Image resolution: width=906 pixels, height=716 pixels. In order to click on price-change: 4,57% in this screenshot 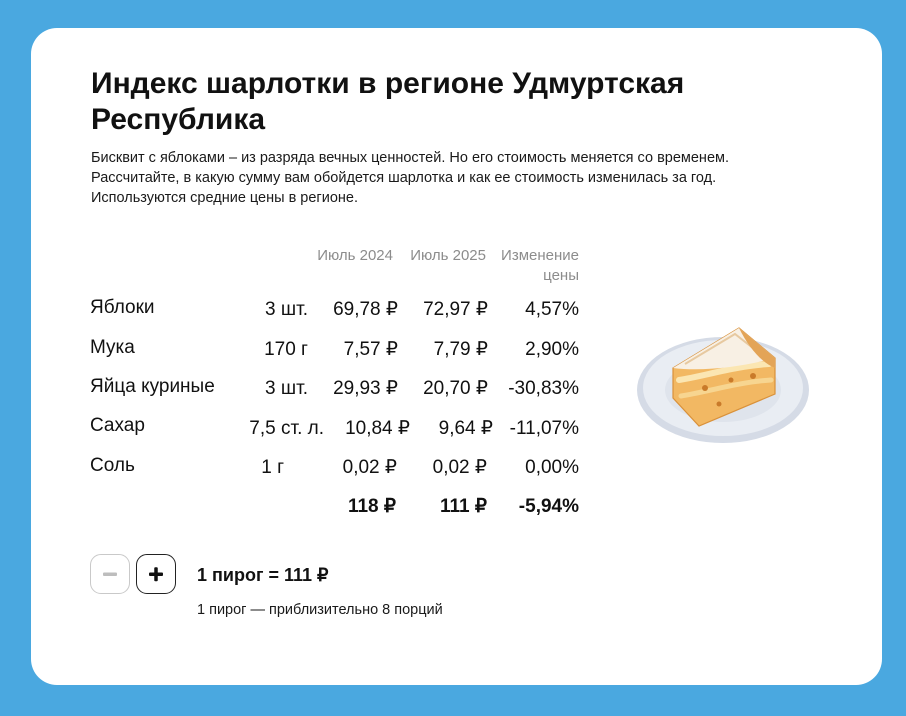, I will do `click(552, 309)`.